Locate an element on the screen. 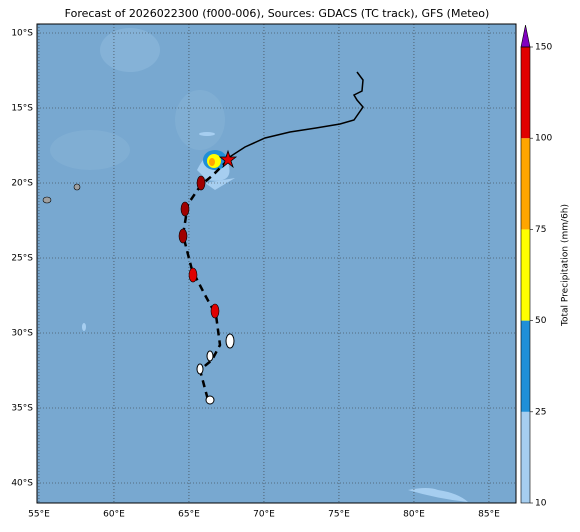 This screenshot has height=532, width=580. colorbar-label: Total Precipitation (mm/6h) is located at coordinates (566, 265).